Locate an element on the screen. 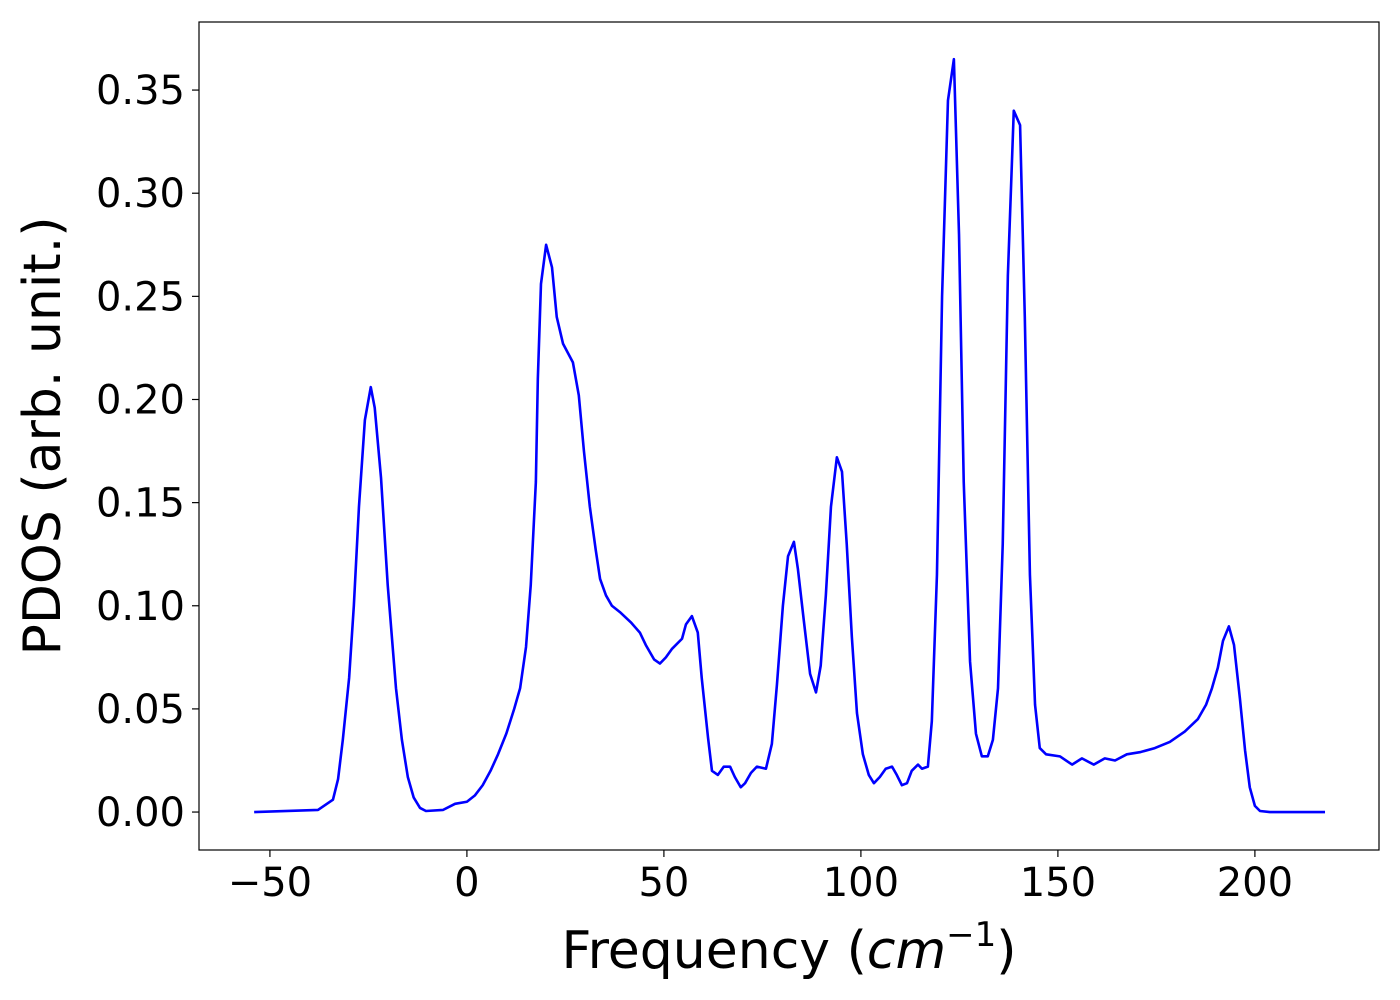  y-tick-label: 0.00 is located at coordinates (140, 813).